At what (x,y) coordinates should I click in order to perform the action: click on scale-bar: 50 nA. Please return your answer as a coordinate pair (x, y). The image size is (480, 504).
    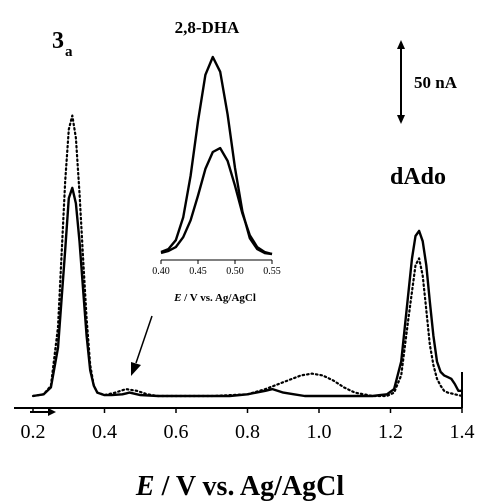
    Looking at the image, I should click on (427, 82).